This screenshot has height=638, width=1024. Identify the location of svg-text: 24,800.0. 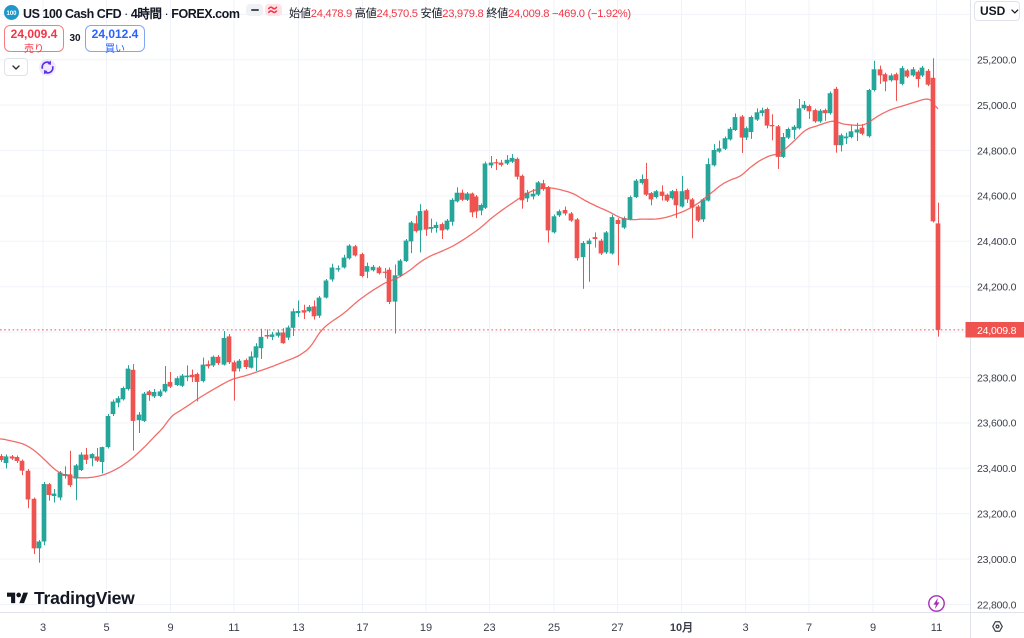
(997, 151).